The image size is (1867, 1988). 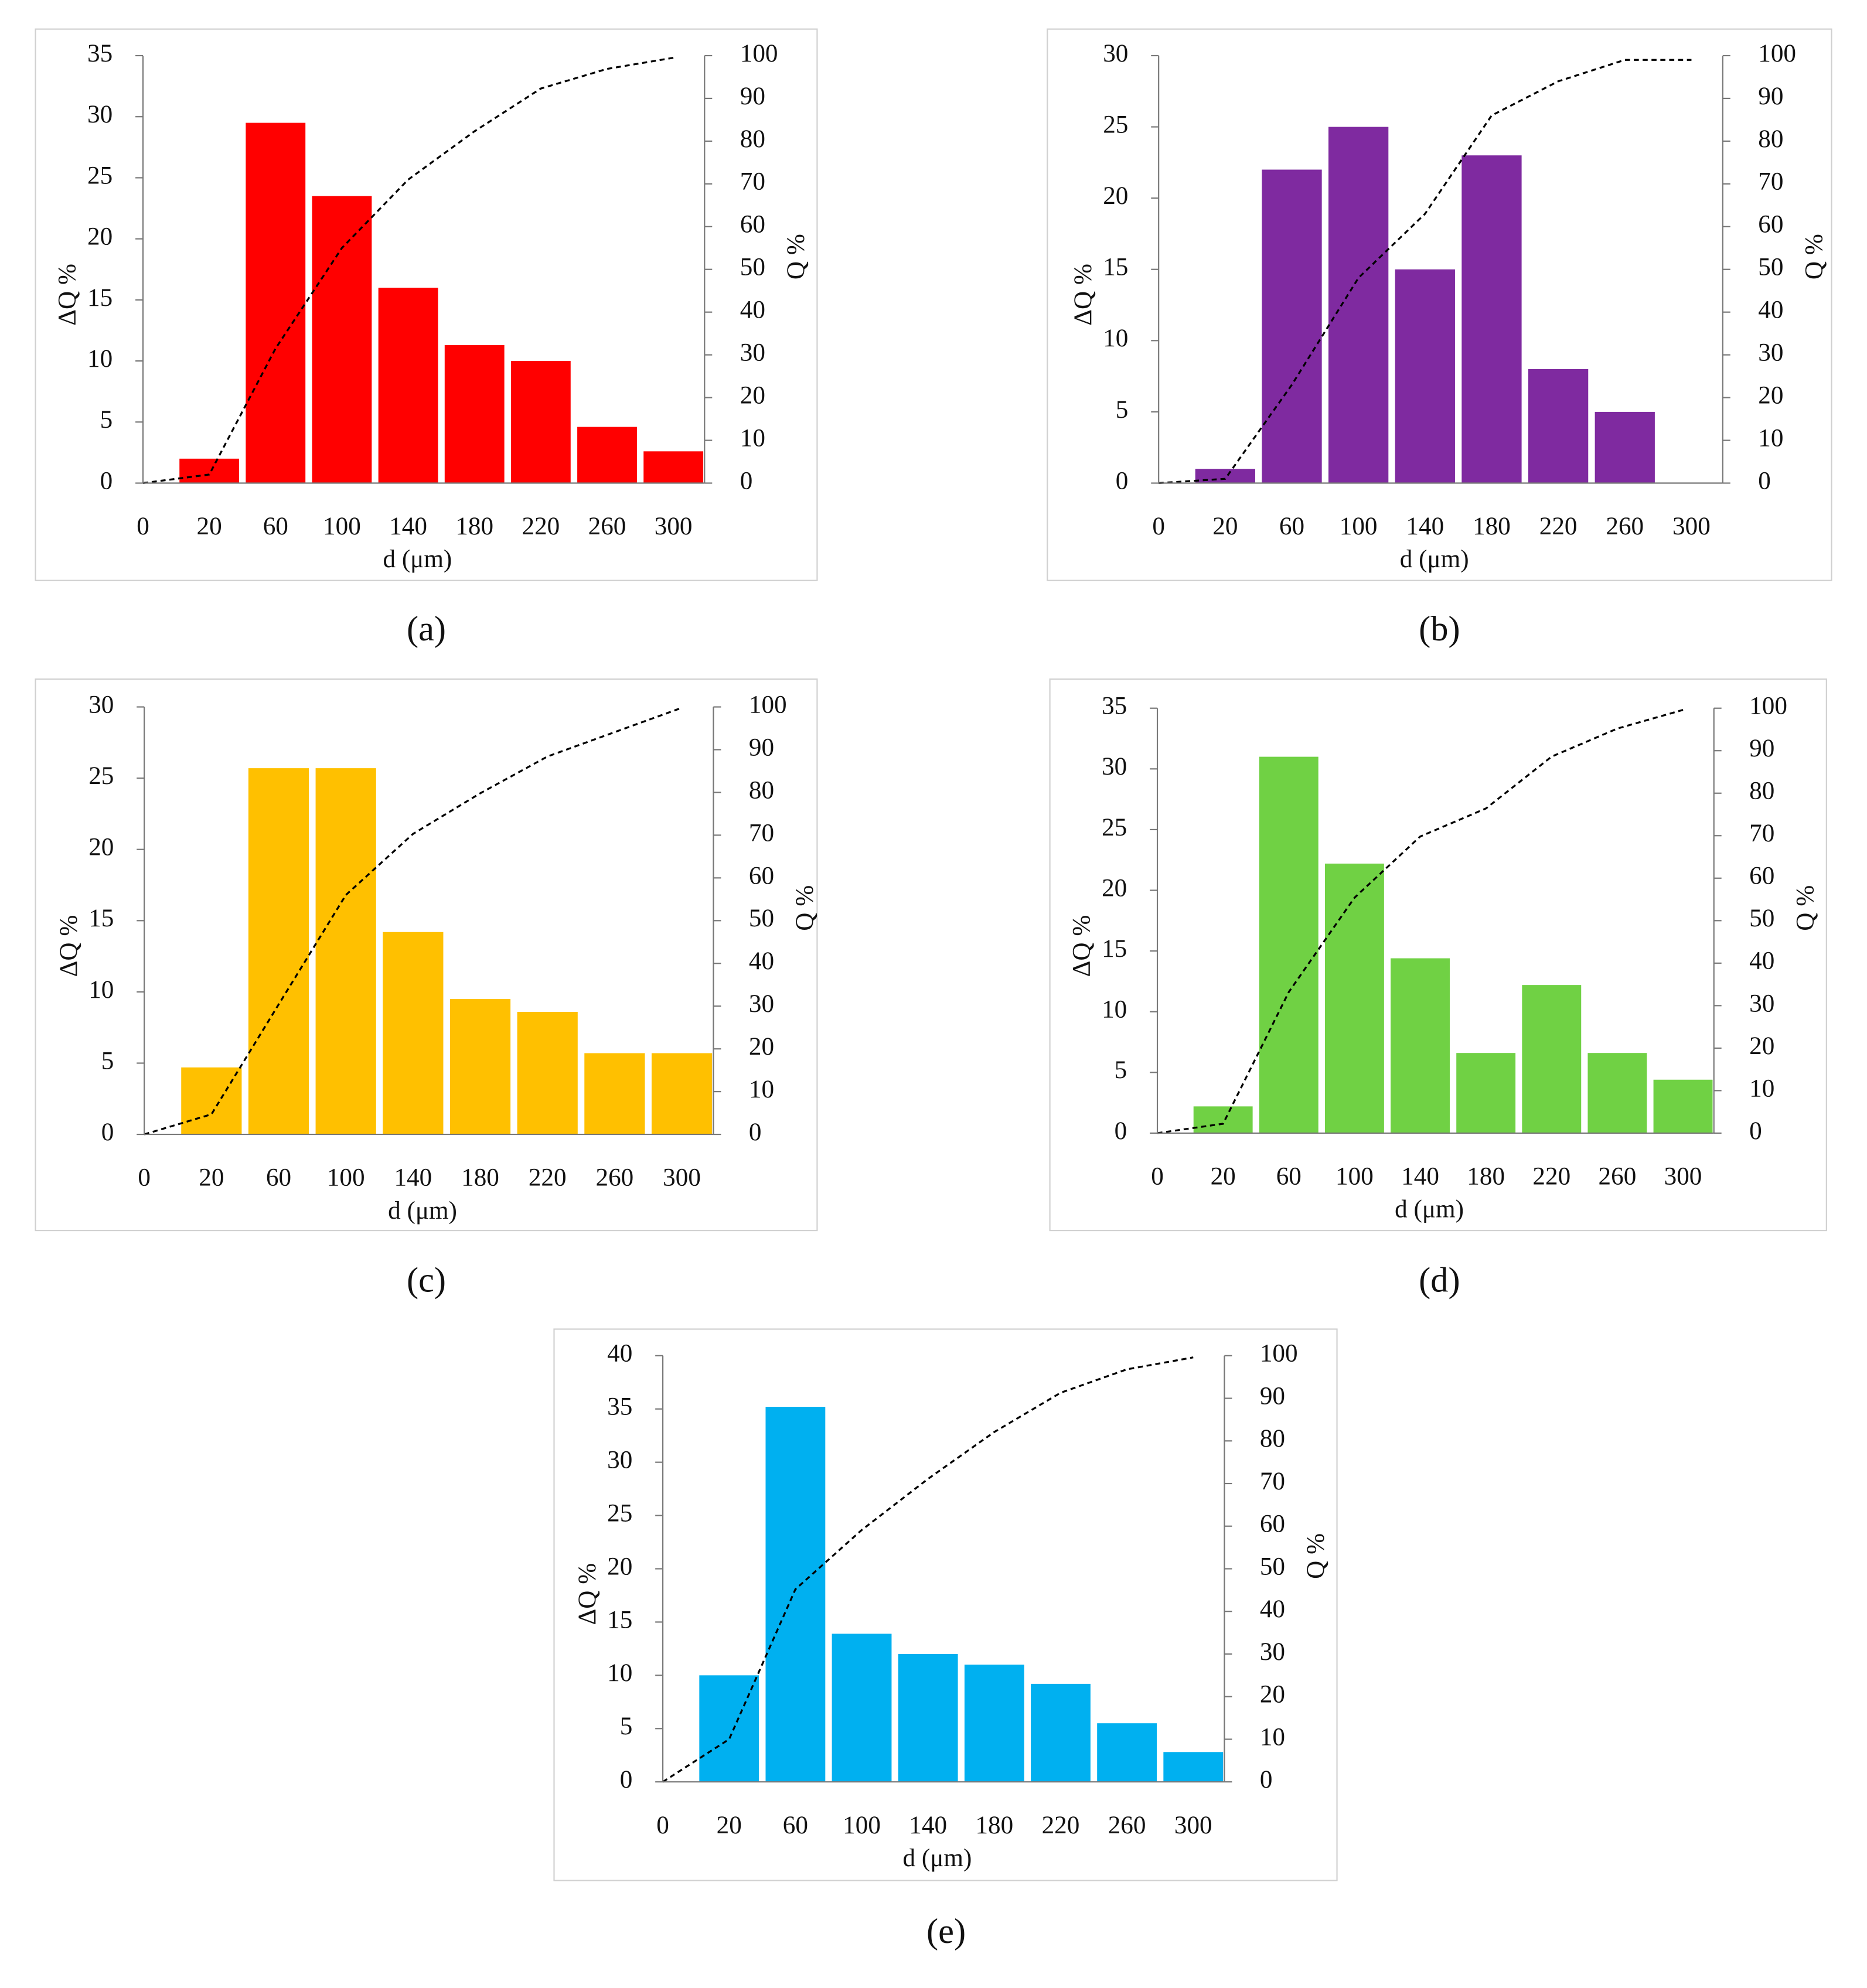 What do you see at coordinates (1439, 1280) in the screenshot?
I see `panel-label: (d)` at bounding box center [1439, 1280].